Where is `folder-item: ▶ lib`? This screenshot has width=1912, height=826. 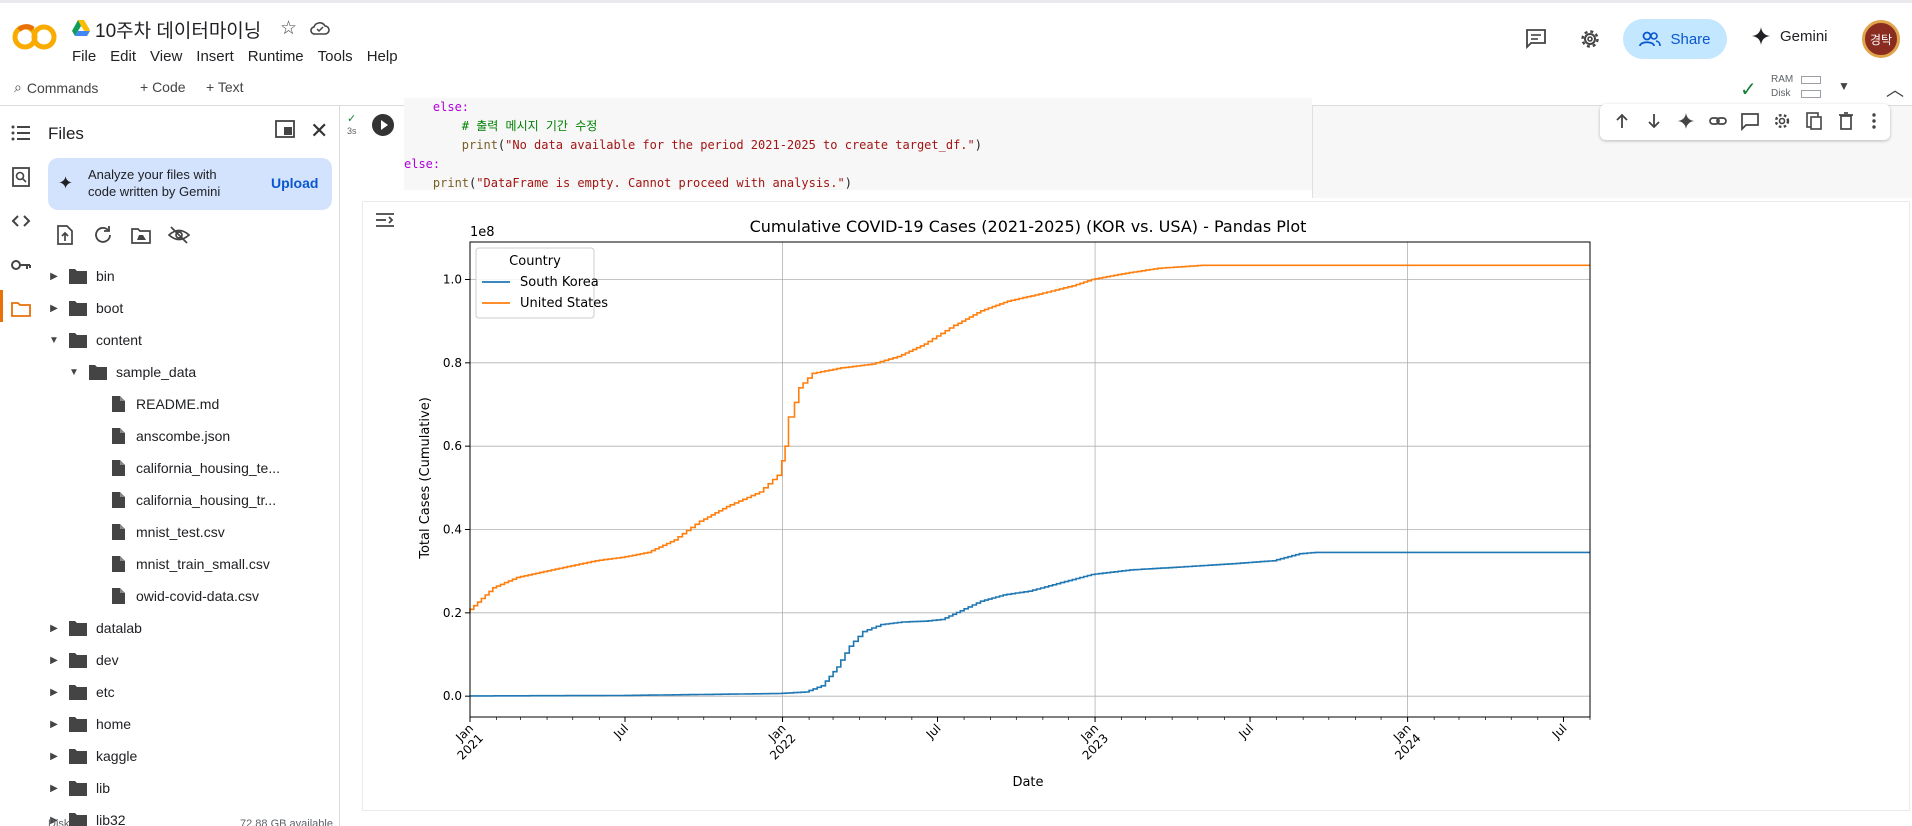
folder-item: ▶ lib is located at coordinates (79, 788).